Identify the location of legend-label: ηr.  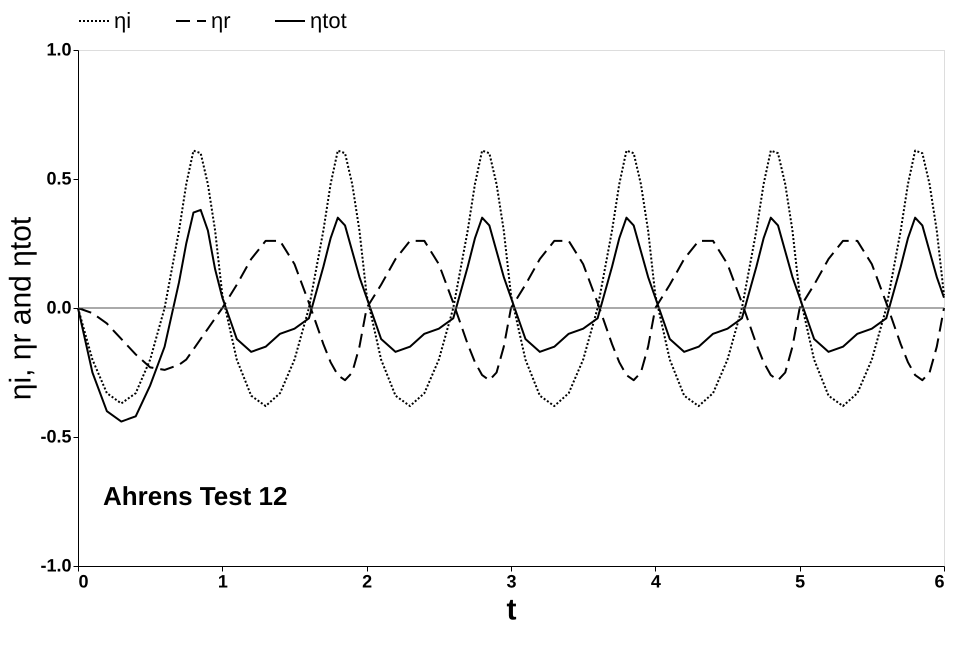
(221, 20).